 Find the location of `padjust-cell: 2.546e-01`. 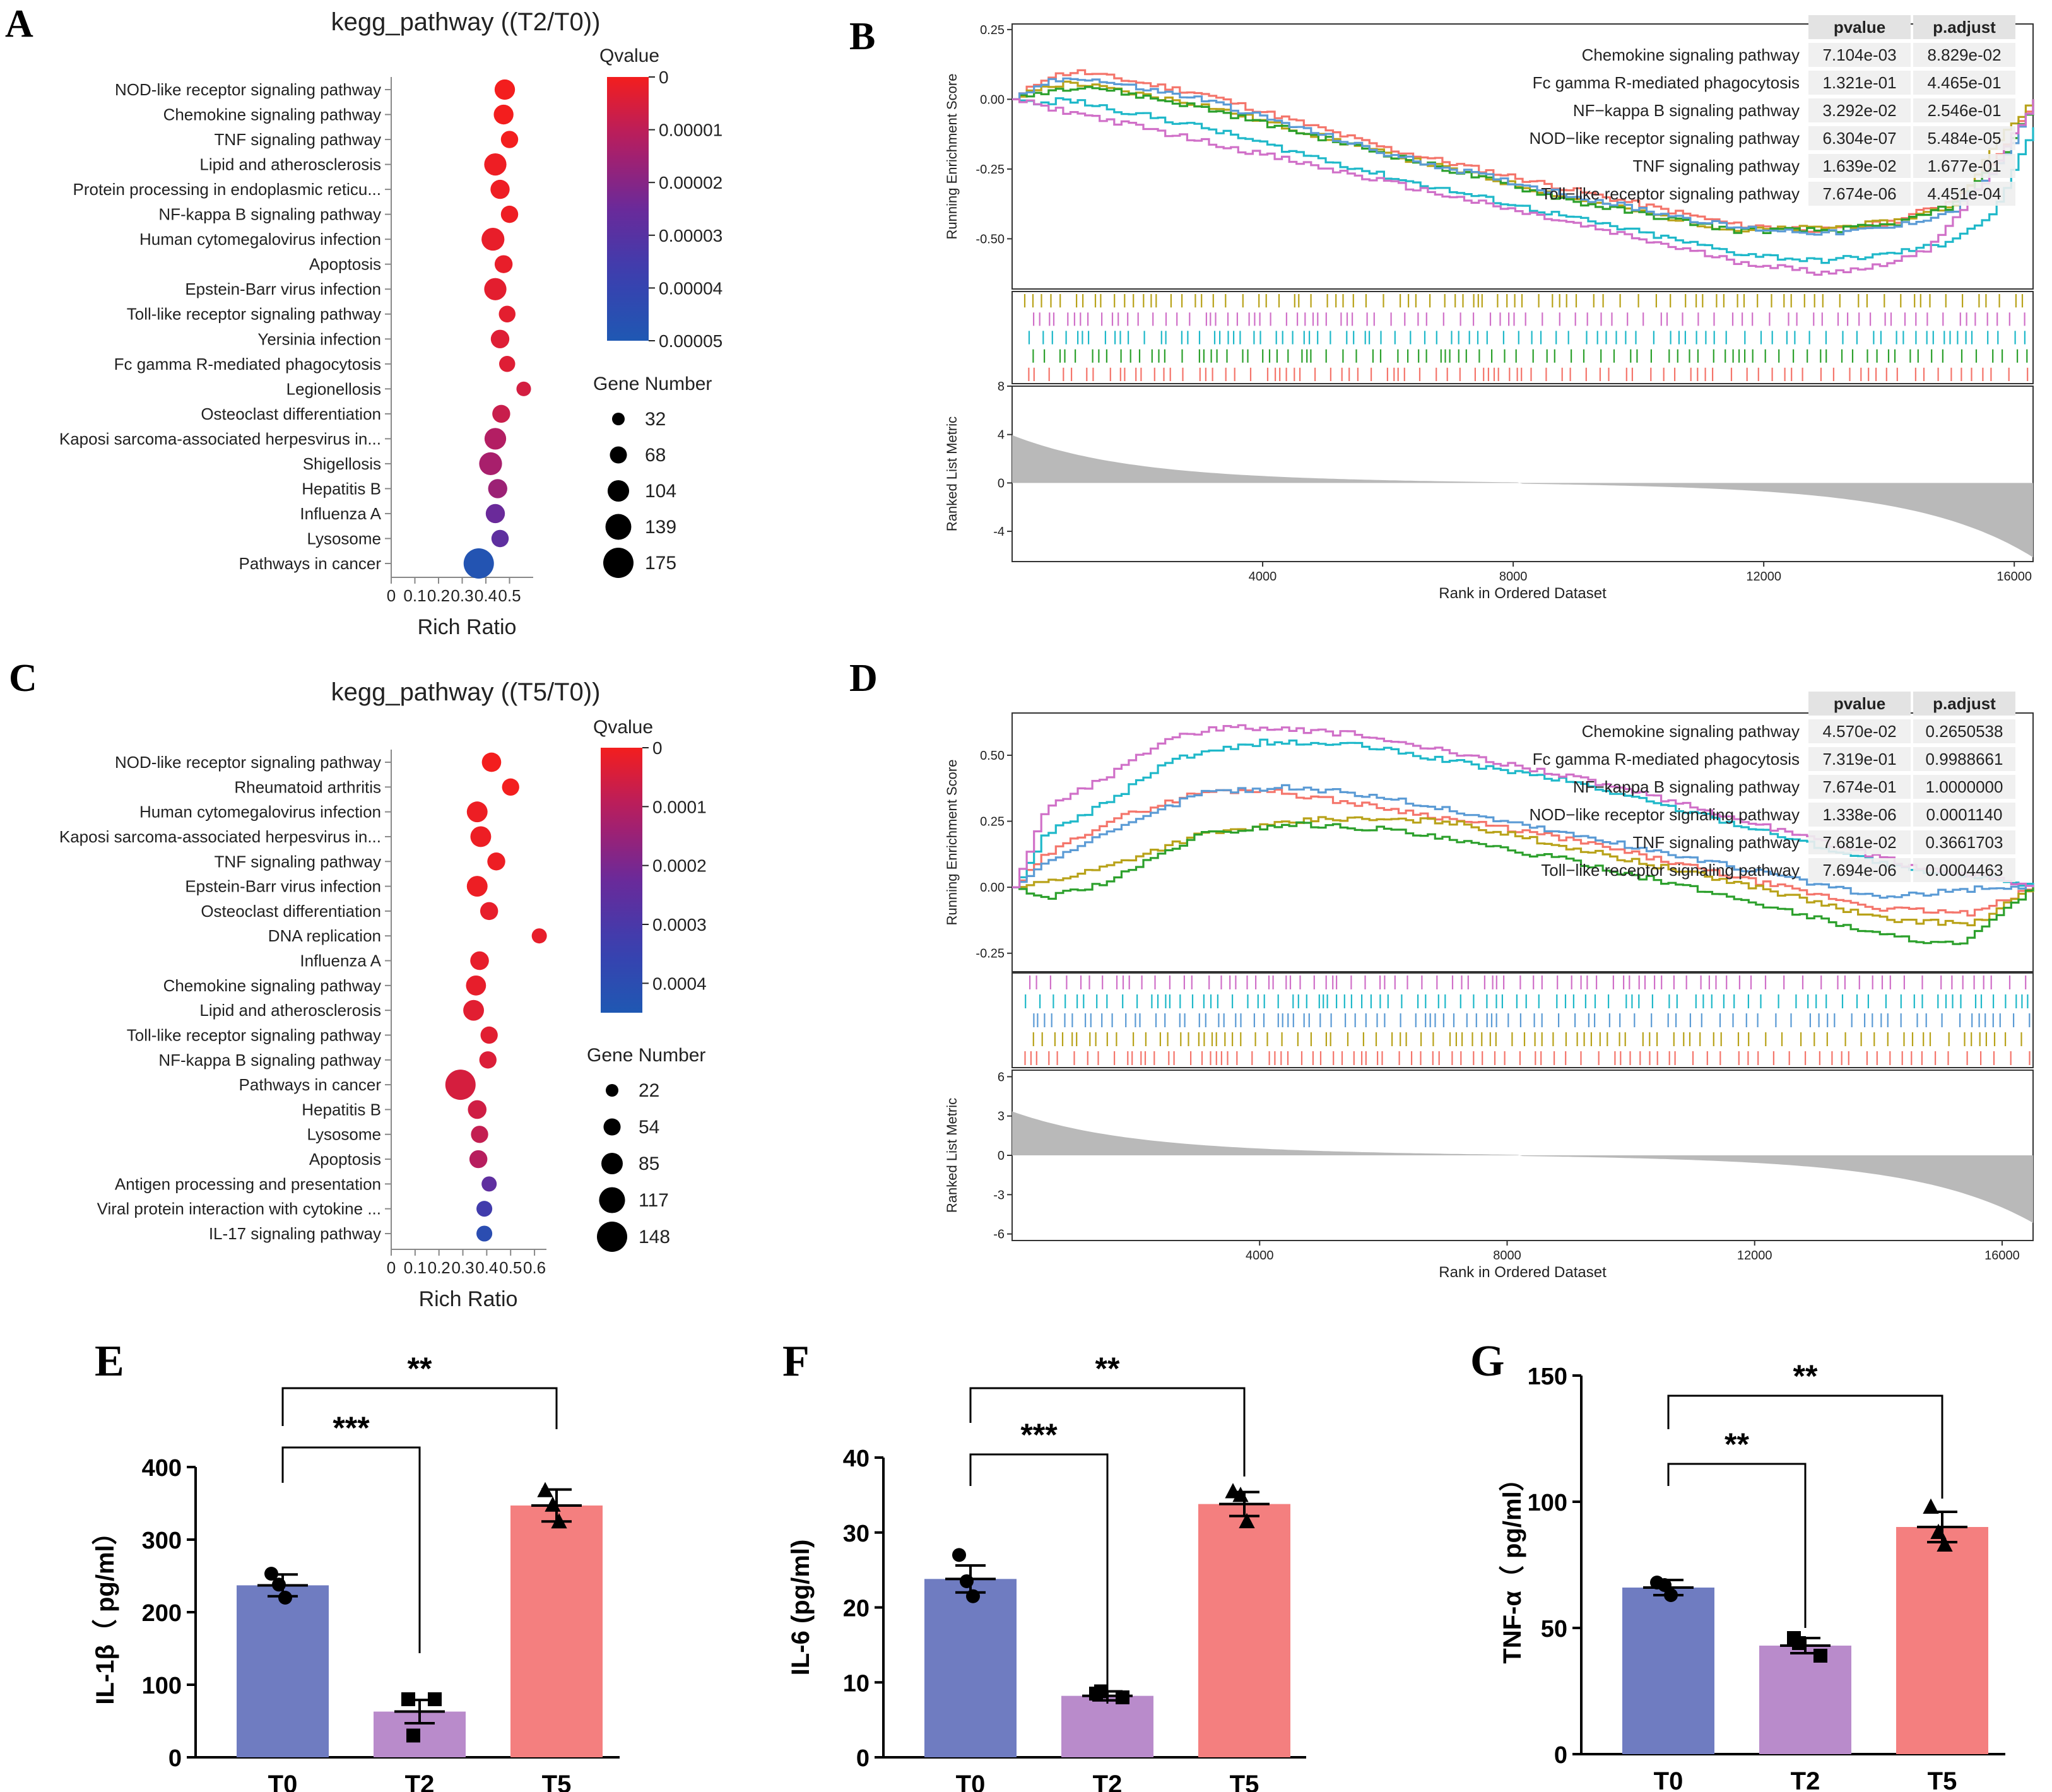

padjust-cell: 2.546e-01 is located at coordinates (1964, 111).